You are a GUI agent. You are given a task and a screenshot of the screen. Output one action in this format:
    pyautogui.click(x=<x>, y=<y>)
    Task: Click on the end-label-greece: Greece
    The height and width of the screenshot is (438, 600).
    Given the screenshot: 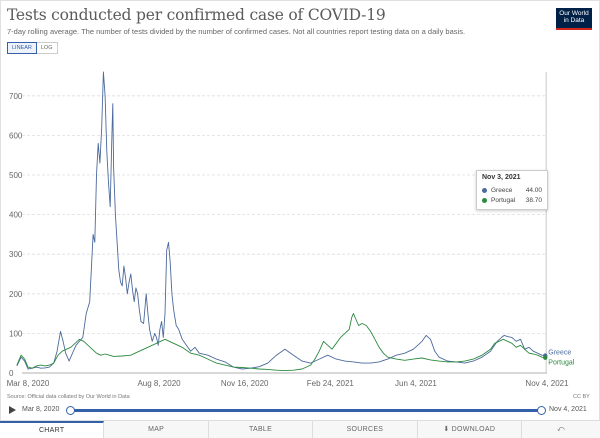 What is the action you would take?
    pyautogui.click(x=559, y=353)
    